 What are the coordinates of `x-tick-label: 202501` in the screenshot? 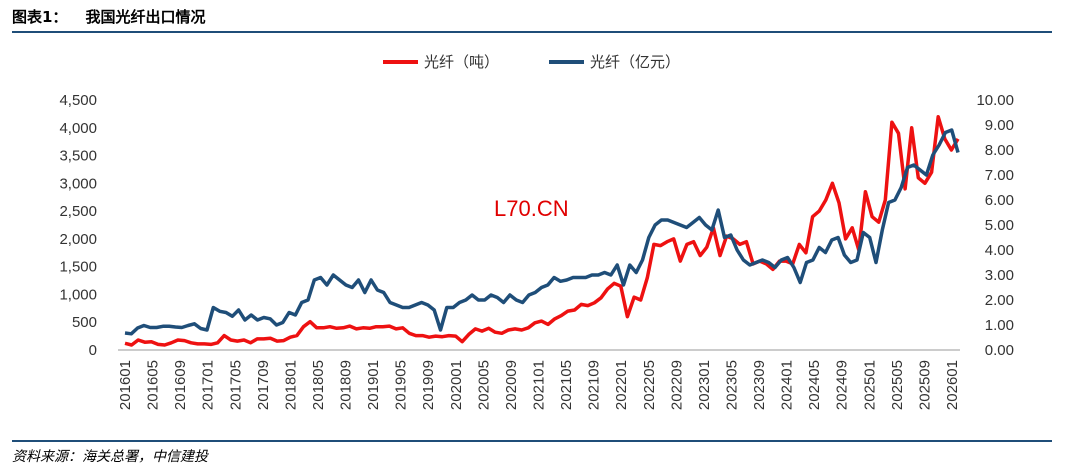 It's located at (869, 385).